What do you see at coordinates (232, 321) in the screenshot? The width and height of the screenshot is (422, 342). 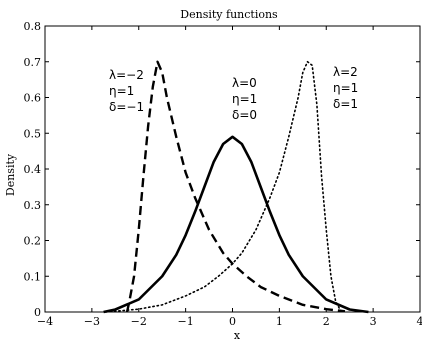 I see `x-tick-label: 0` at bounding box center [232, 321].